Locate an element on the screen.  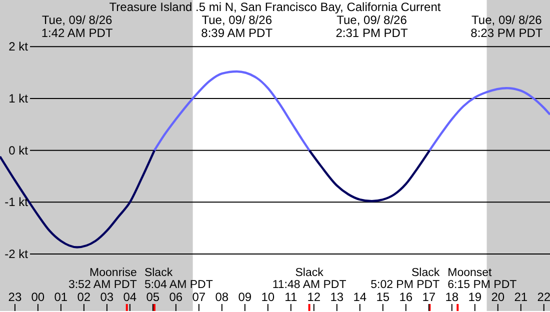
y-tick-label: -2 kt is located at coordinates (16, 253).